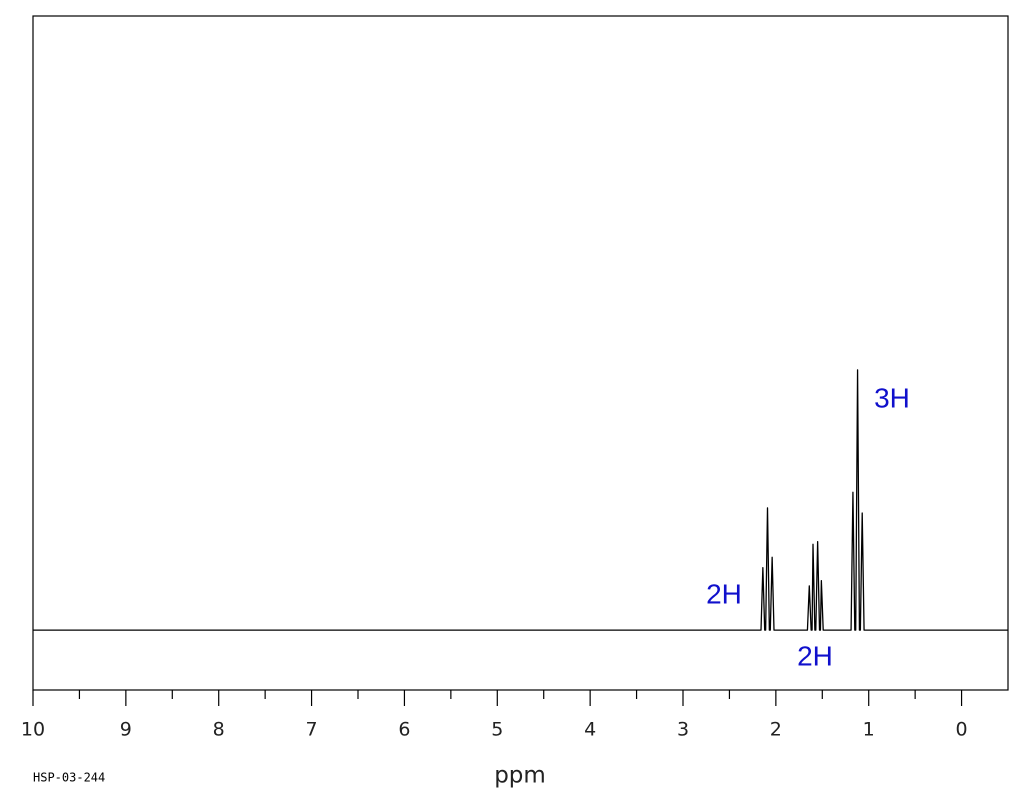 The image size is (1024, 793). What do you see at coordinates (683, 730) in the screenshot?
I see `x-tick-label: 3` at bounding box center [683, 730].